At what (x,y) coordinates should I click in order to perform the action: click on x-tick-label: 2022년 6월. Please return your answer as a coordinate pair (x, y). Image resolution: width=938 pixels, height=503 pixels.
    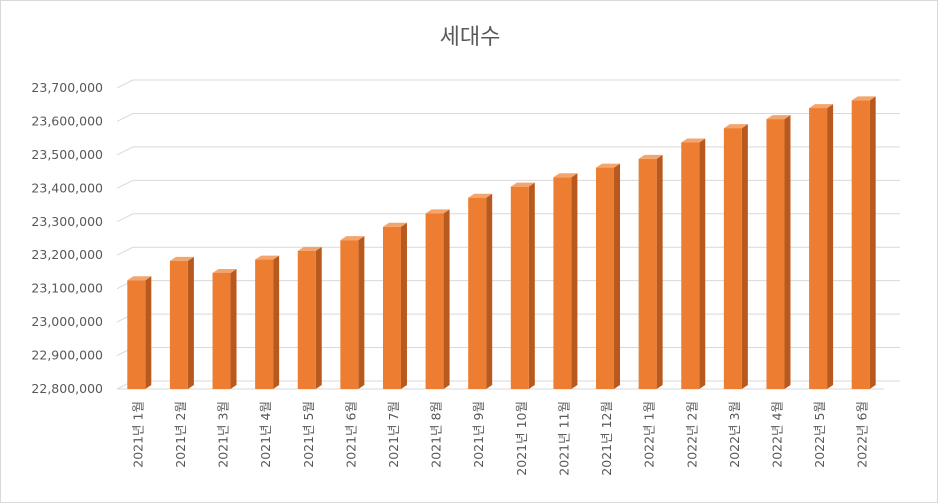
    Looking at the image, I should click on (862, 434).